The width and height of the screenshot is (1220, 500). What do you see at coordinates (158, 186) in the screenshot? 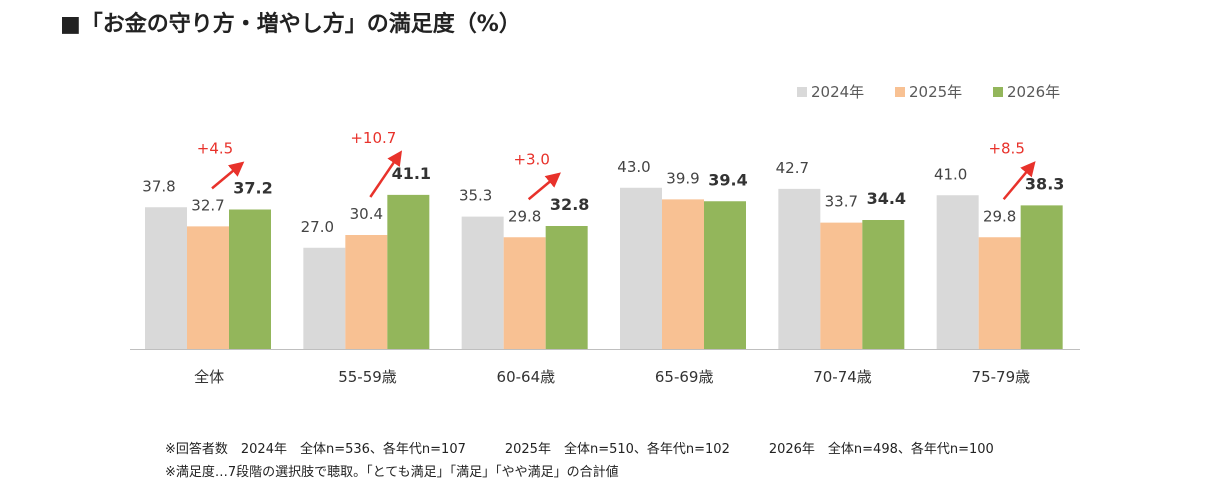
I see `data-label: 37.8` at bounding box center [158, 186].